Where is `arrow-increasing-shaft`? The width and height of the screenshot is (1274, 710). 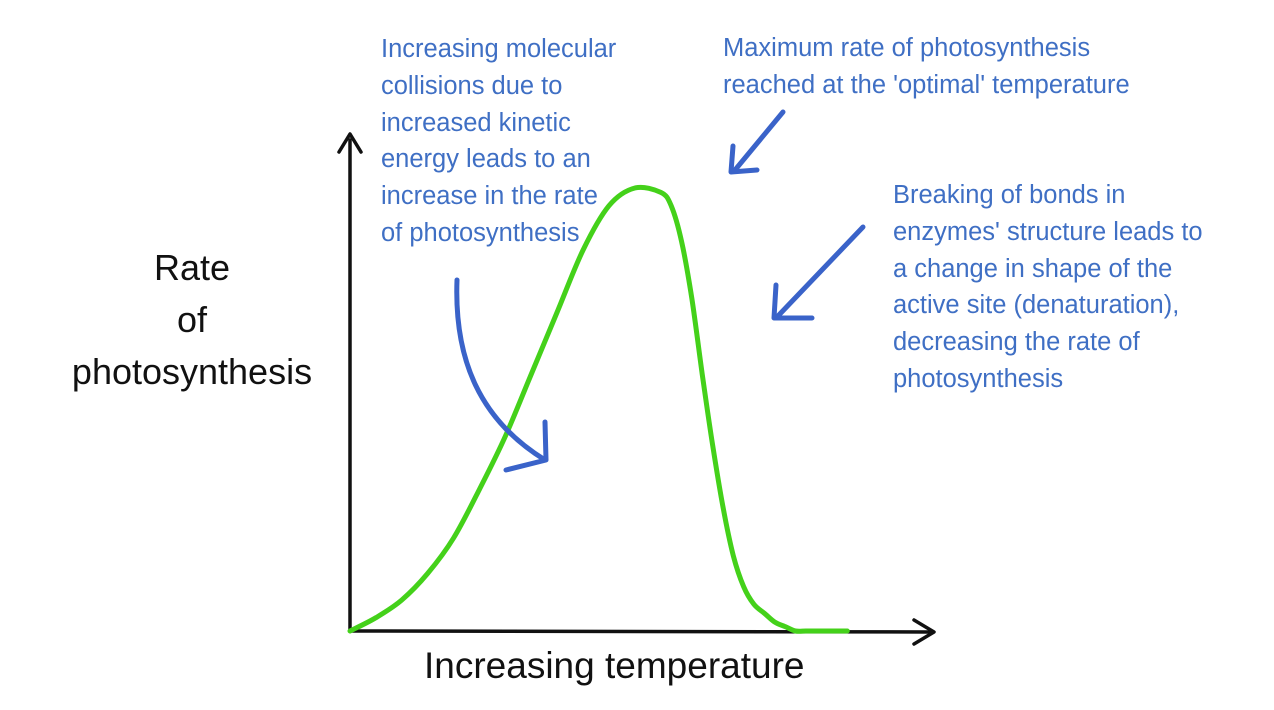 arrow-increasing-shaft is located at coordinates (501, 370).